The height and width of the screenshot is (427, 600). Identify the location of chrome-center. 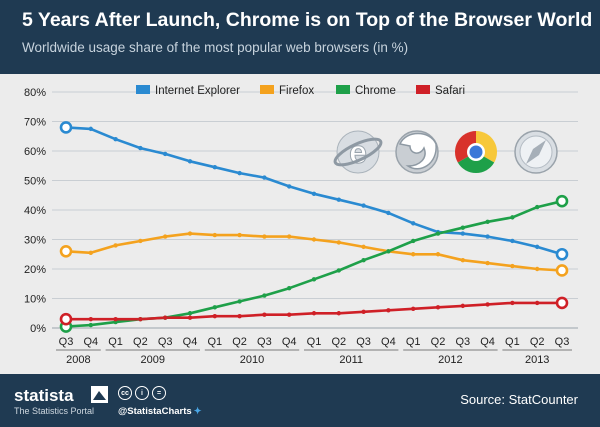
(476, 152).